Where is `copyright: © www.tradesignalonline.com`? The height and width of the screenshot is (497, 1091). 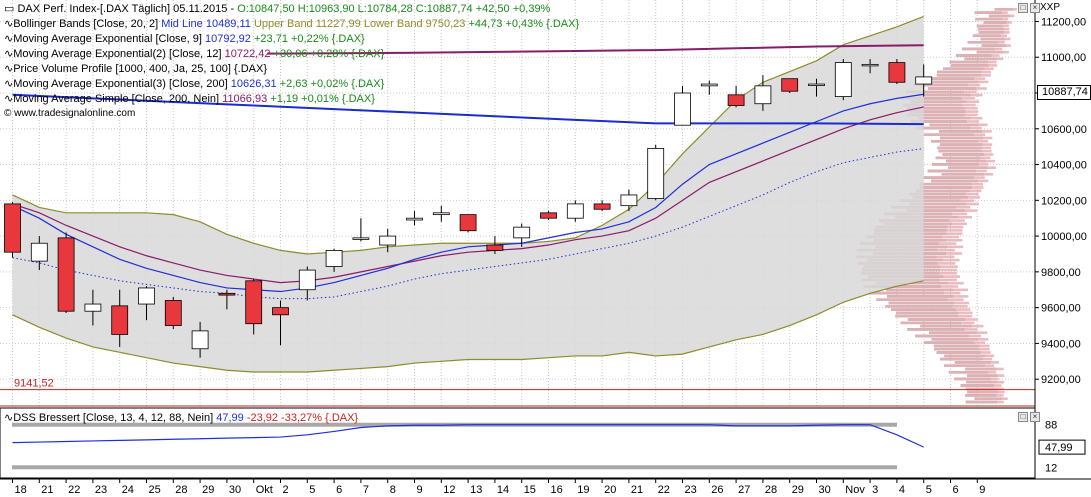
copyright: © www.tradesignalonline.com is located at coordinates (70, 113).